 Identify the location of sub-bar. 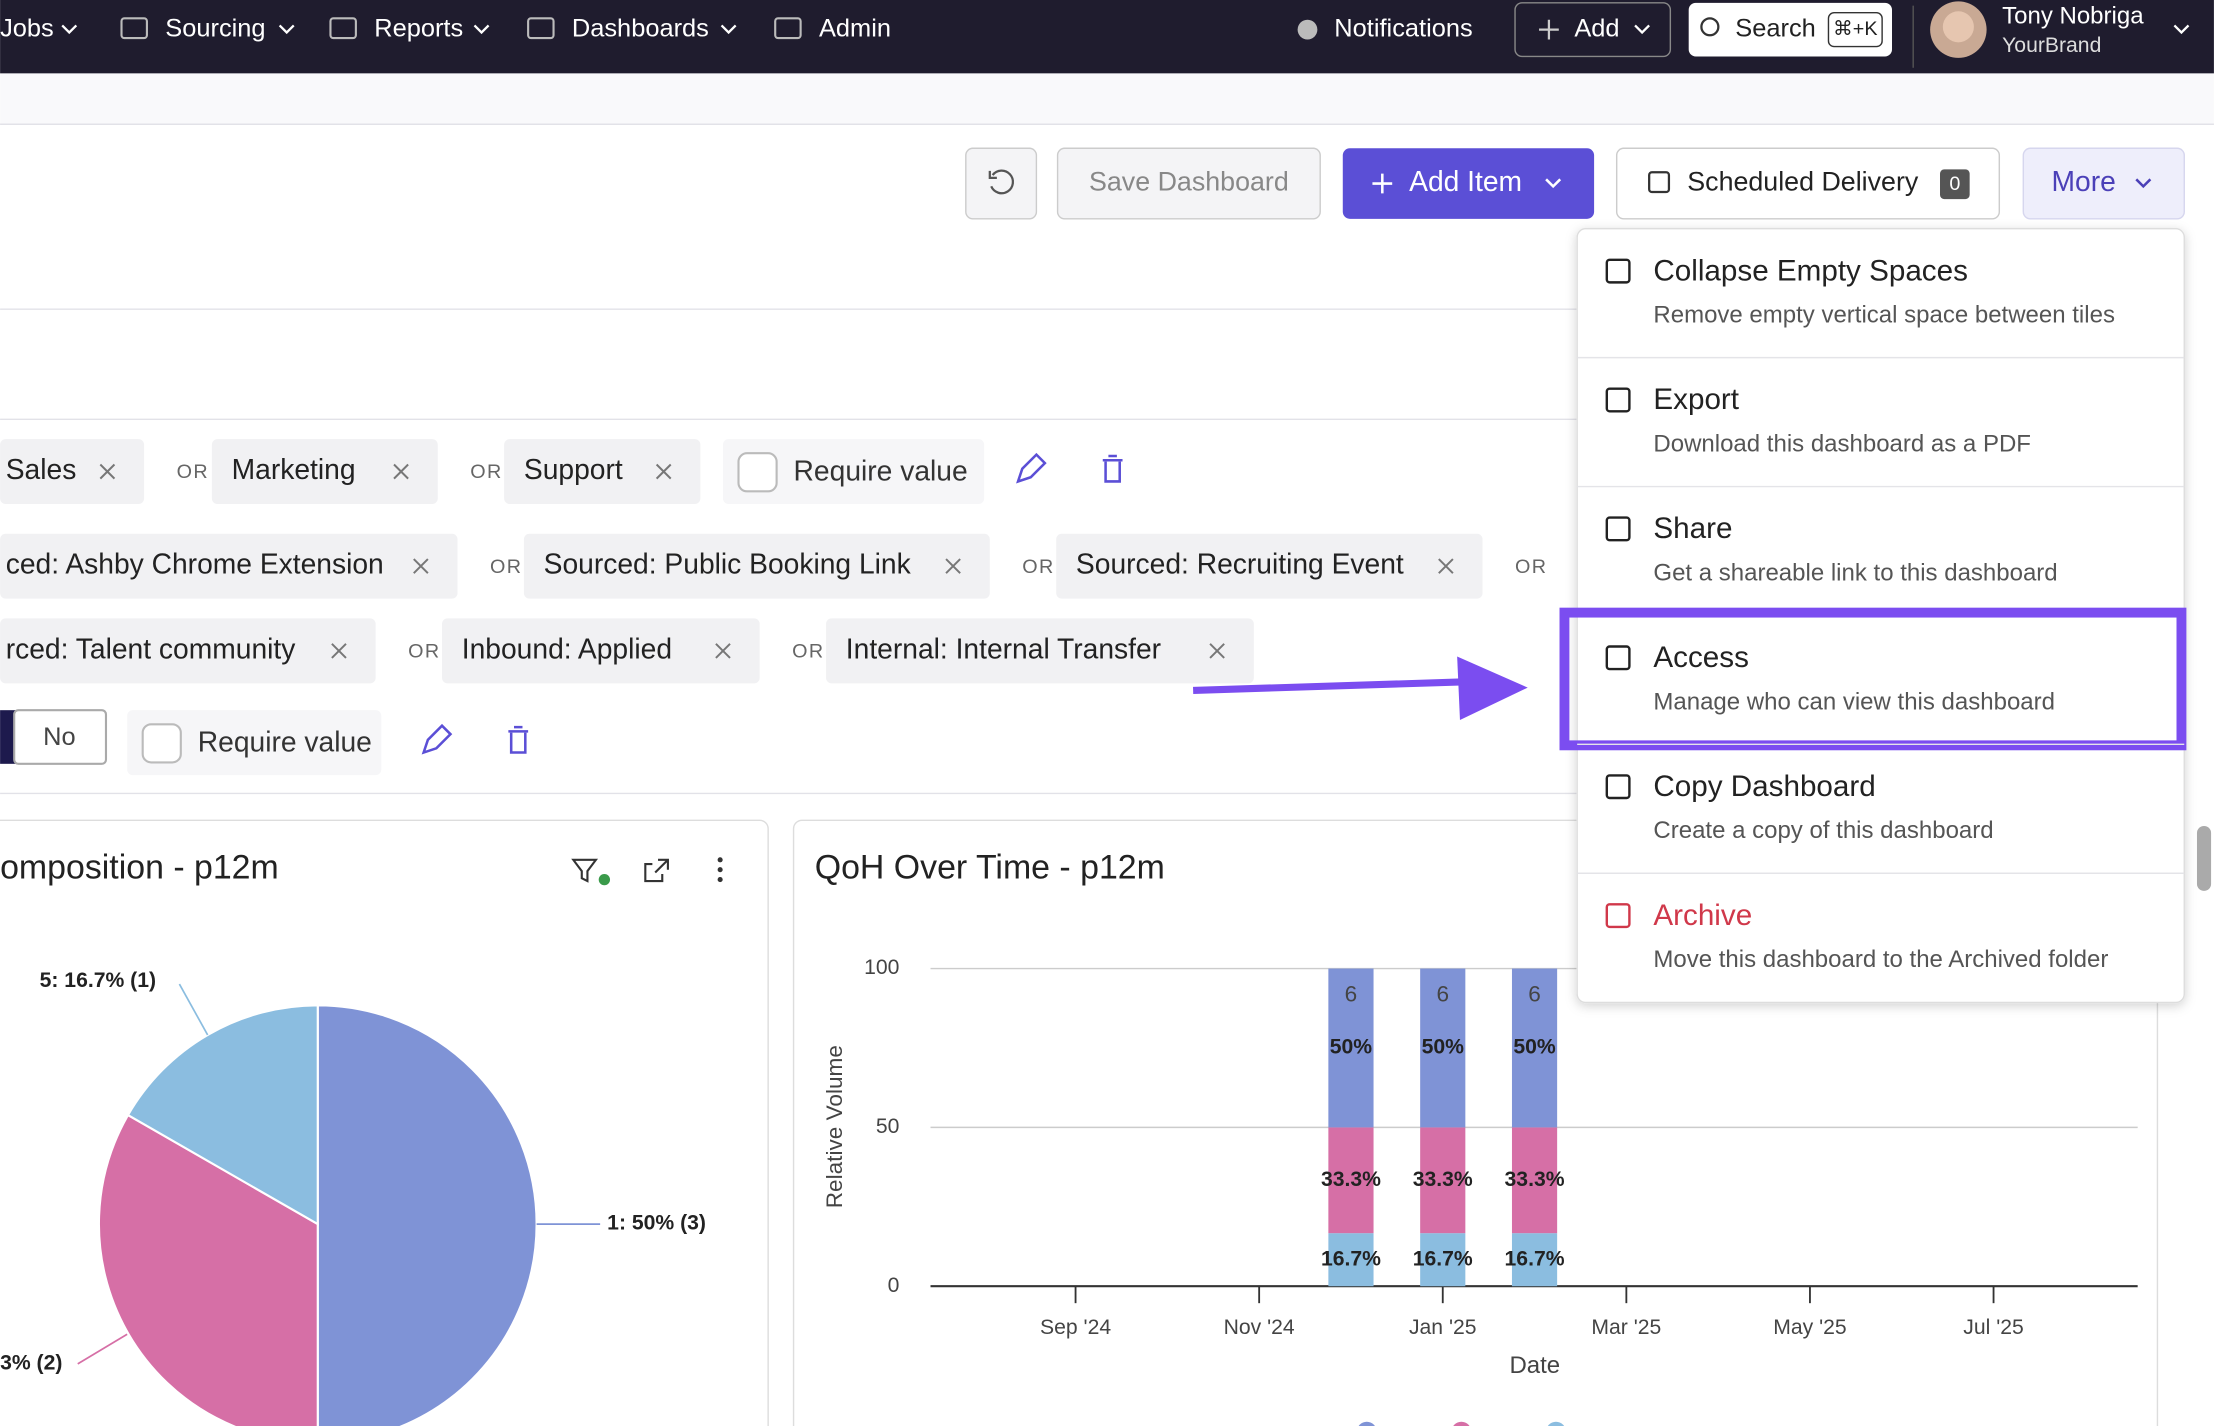
(1107, 99).